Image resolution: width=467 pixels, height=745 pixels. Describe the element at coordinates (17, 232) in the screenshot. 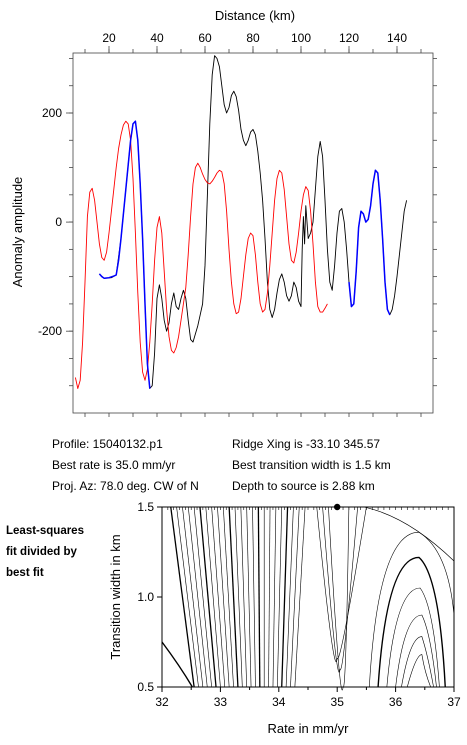

I see `top-y-axis-title: Anomaly amplitude` at that location.